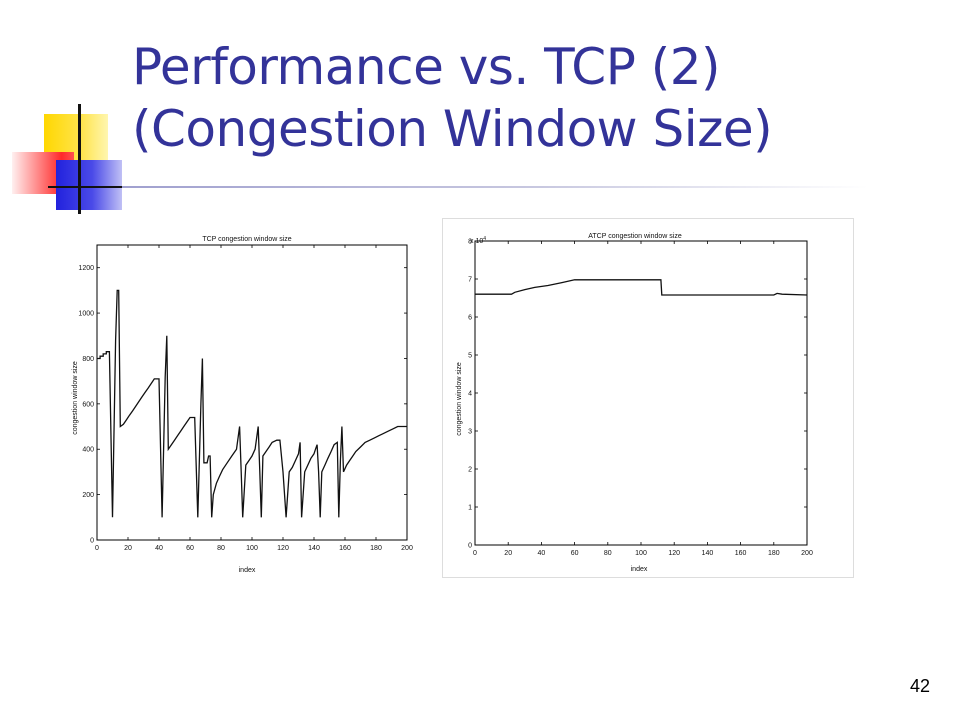 Image resolution: width=960 pixels, height=720 pixels. What do you see at coordinates (919, 686) in the screenshot?
I see `page-number: 42` at bounding box center [919, 686].